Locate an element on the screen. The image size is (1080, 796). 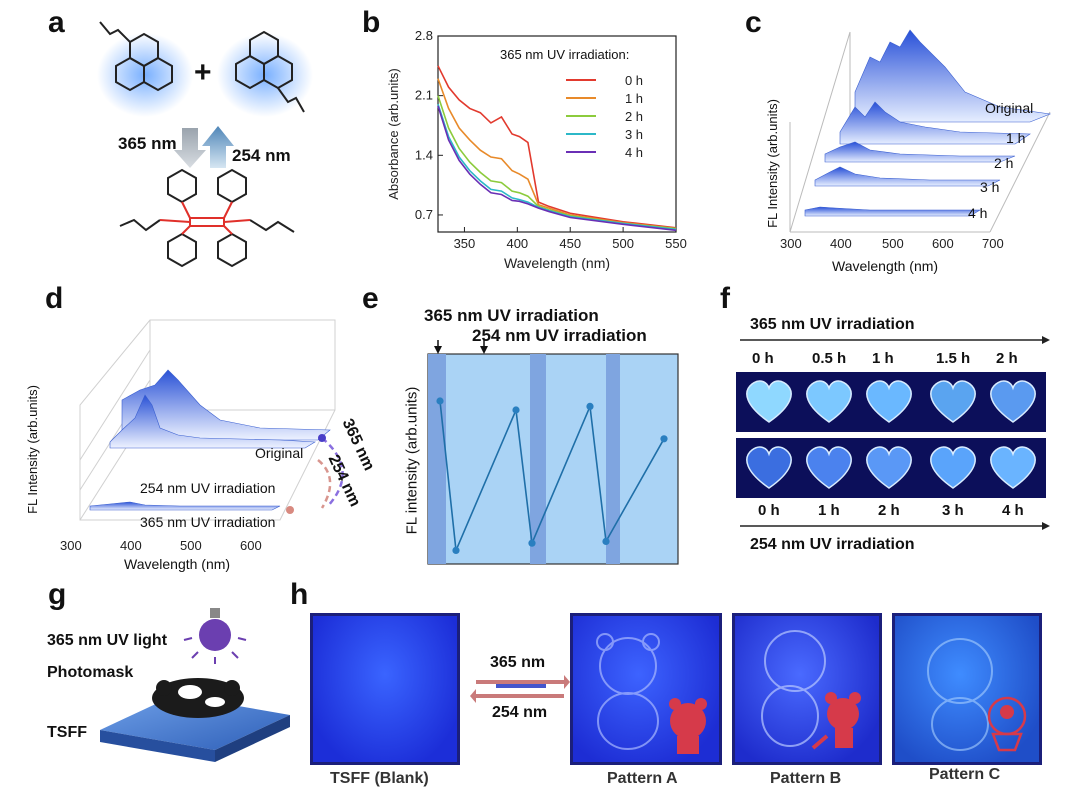
f-bottom-arrow is located at coordinates (895, 526).